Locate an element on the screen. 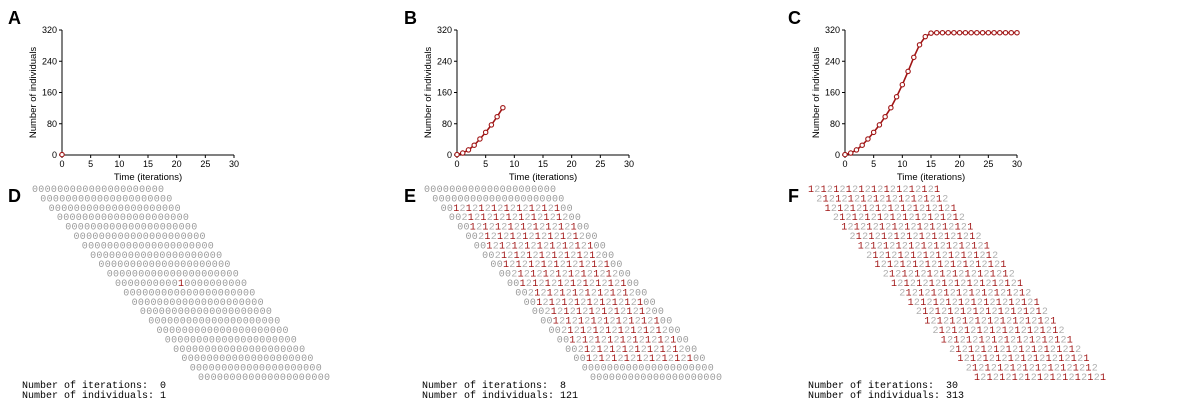 This screenshot has height=410, width=1200. x-tick-label: 15 is located at coordinates (543, 164).